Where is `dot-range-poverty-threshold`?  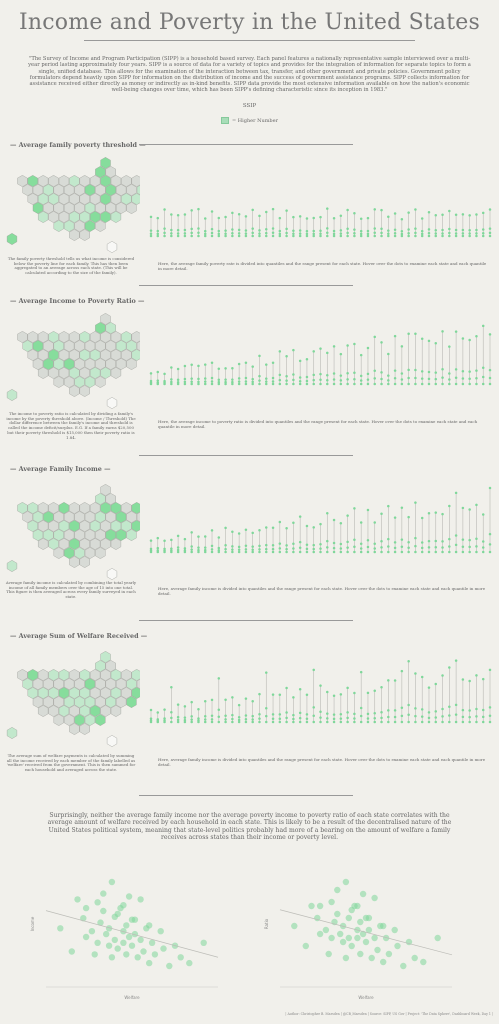 dot-range-poverty-threshold is located at coordinates (320, 207).